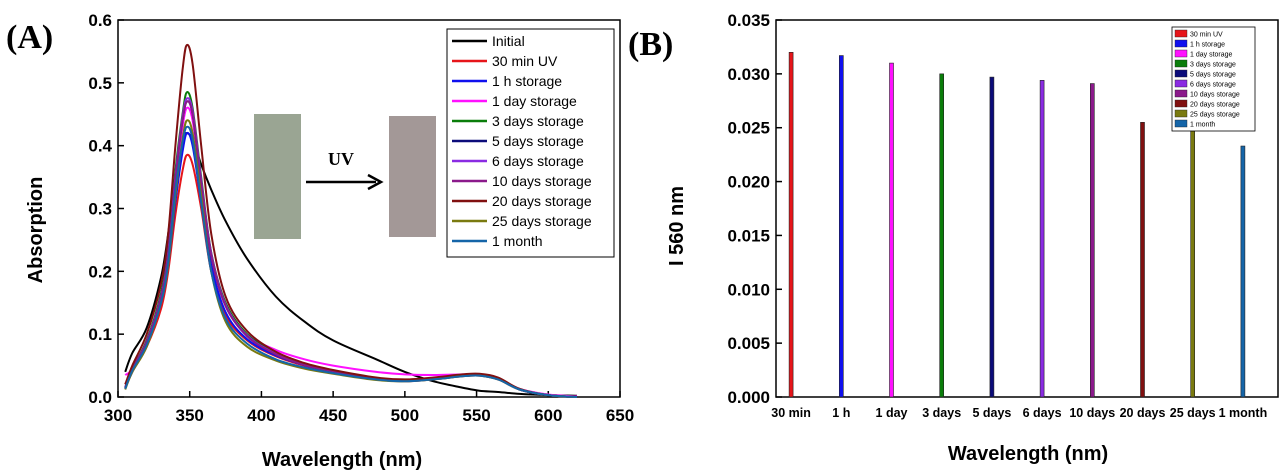 This screenshot has width=1281, height=472. I want to click on x-tick-label: 1 day, so click(892, 413).